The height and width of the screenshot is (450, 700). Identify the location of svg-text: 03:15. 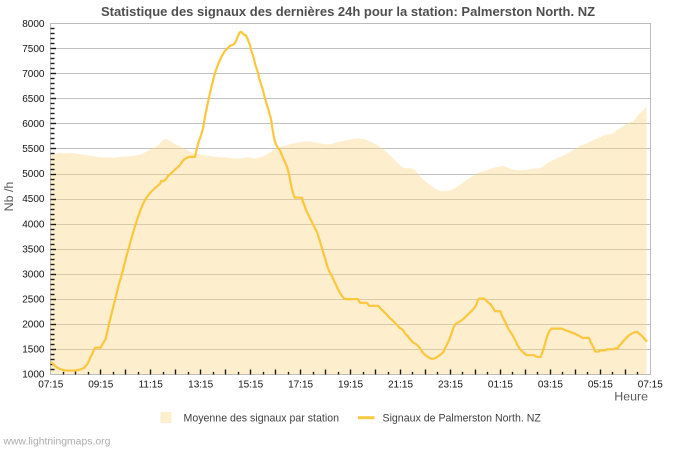
(550, 385).